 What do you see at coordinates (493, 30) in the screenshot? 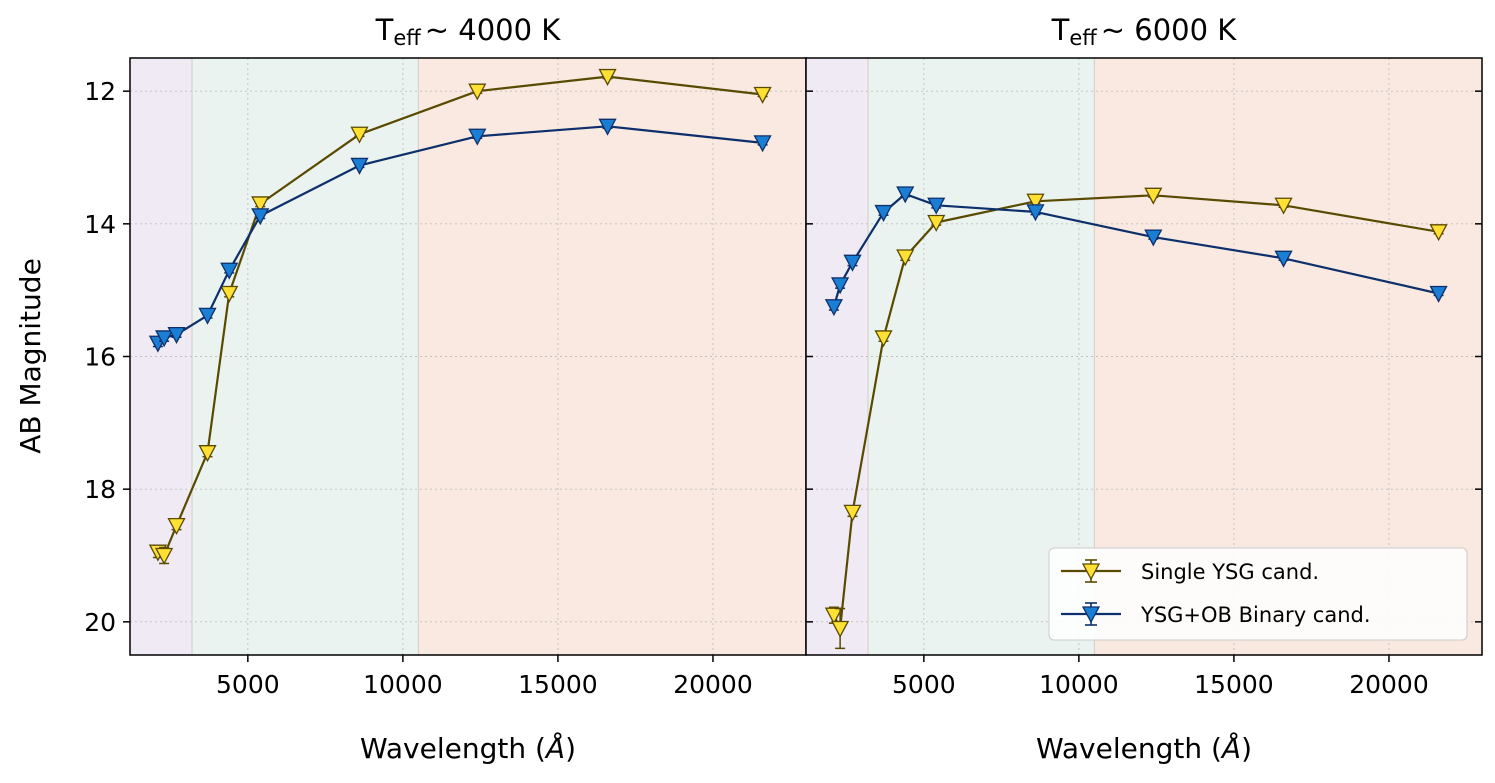
I see `title-rest: ~ 4000 K` at bounding box center [493, 30].